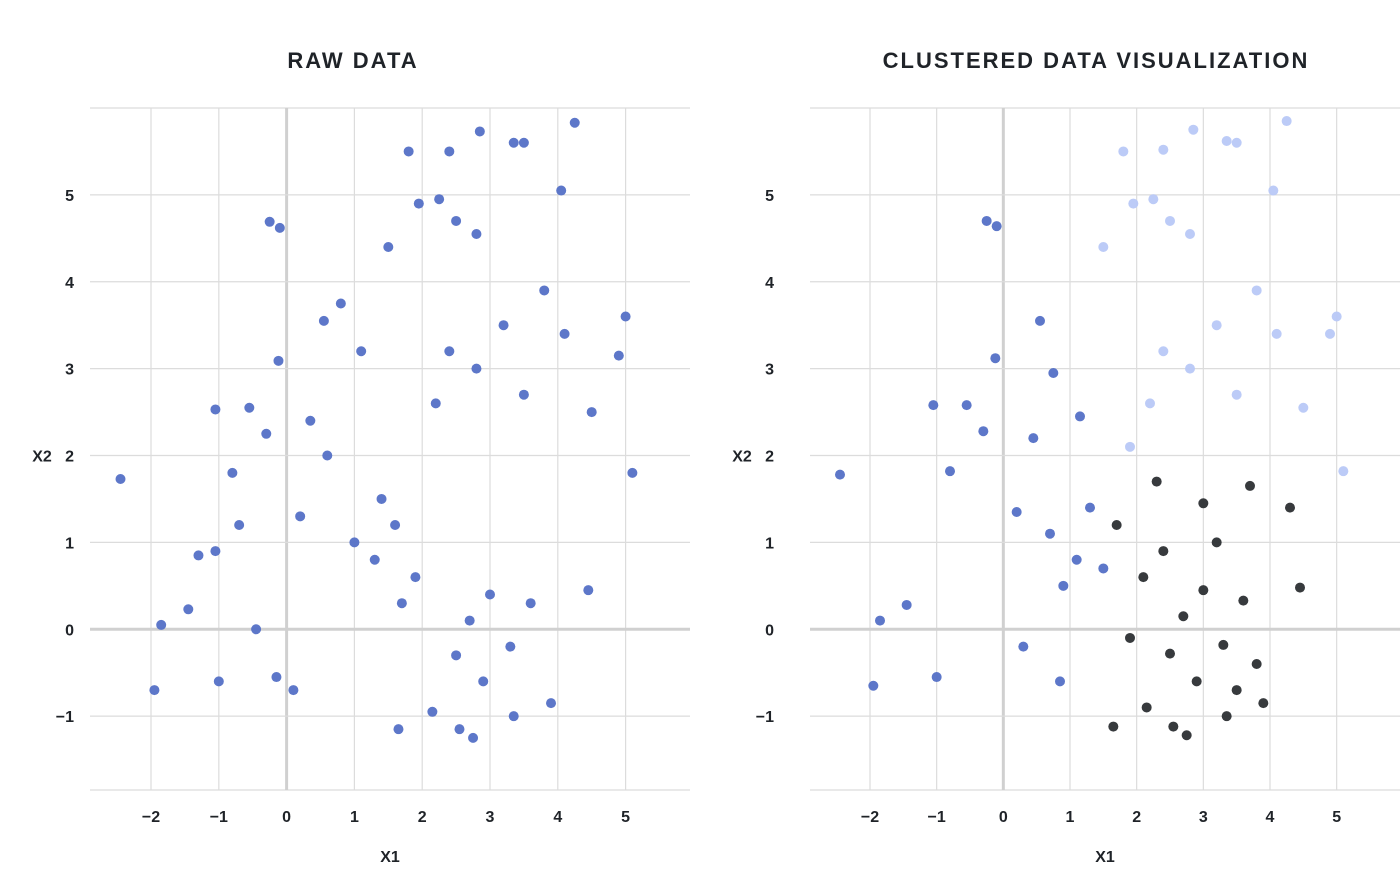 This screenshot has width=1400, height=870. Describe the element at coordinates (870, 817) in the screenshot. I see `x-tick-label: −2` at that location.